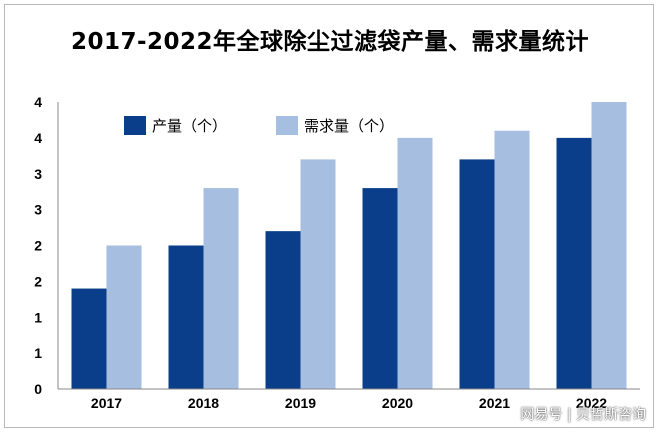  I want to click on chart-title: 2017-2022年全球除尘过滤袋产量、需求量统计, so click(330, 42).